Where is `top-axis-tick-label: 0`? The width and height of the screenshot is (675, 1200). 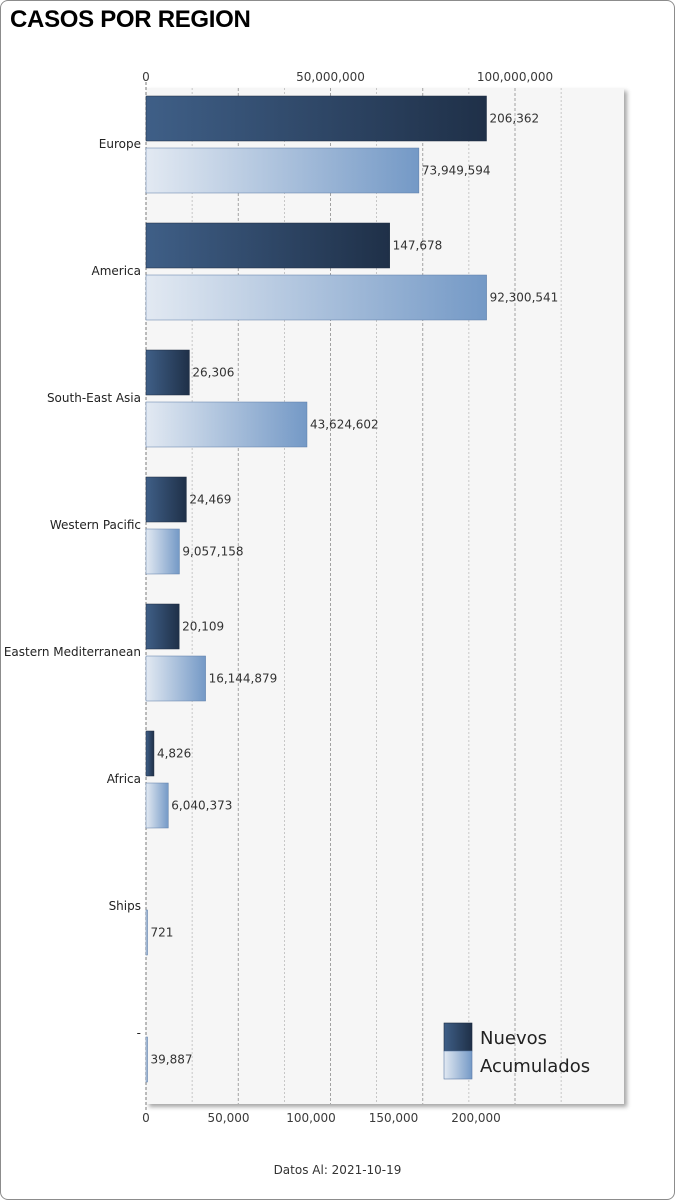
top-axis-tick-label: 0 is located at coordinates (146, 77).